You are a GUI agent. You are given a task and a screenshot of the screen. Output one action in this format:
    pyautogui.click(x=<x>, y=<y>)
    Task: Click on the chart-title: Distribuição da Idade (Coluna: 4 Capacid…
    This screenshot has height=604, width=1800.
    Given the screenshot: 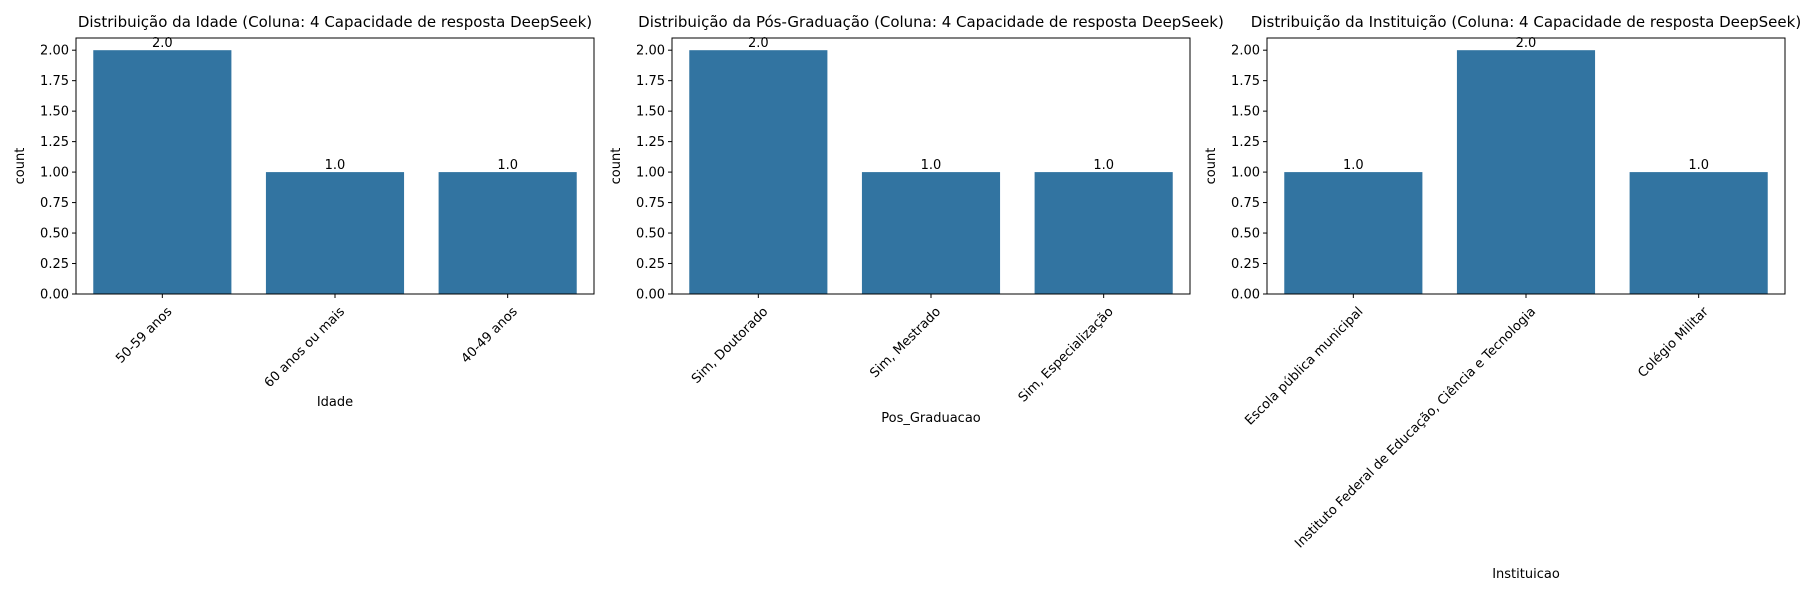 What is the action you would take?
    pyautogui.click(x=335, y=22)
    